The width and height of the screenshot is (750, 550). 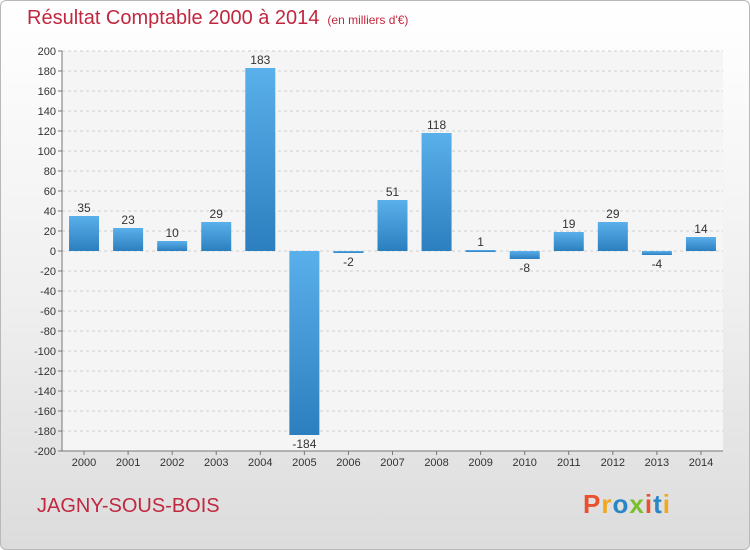 I want to click on x-tick-label: 2007, so click(x=392, y=463).